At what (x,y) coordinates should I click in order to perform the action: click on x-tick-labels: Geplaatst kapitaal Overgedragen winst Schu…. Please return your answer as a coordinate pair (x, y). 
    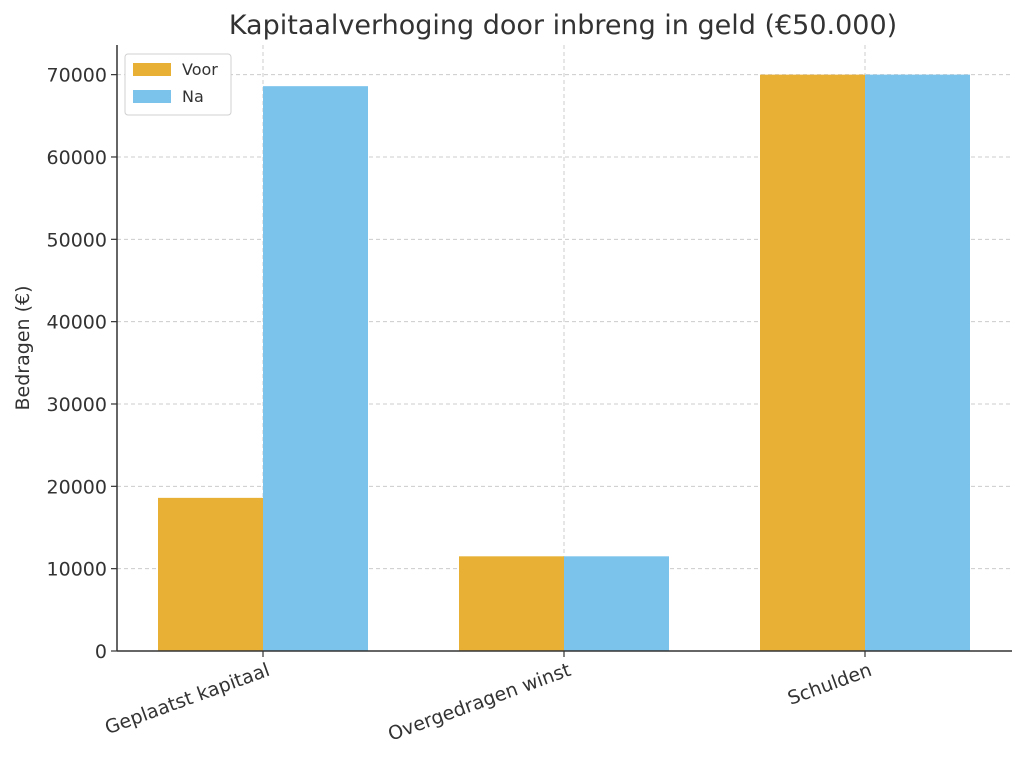
    Looking at the image, I should click on (488, 702).